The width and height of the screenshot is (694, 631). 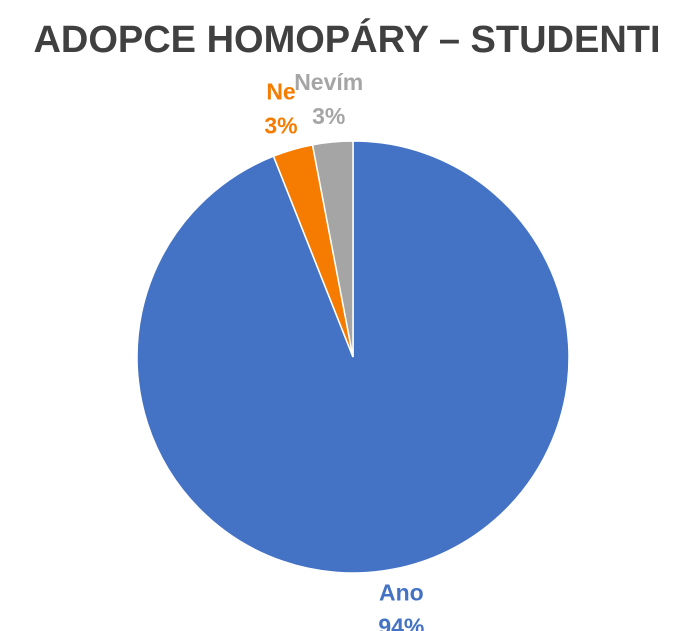 What do you see at coordinates (280, 91) in the screenshot?
I see `slice-label: Ne` at bounding box center [280, 91].